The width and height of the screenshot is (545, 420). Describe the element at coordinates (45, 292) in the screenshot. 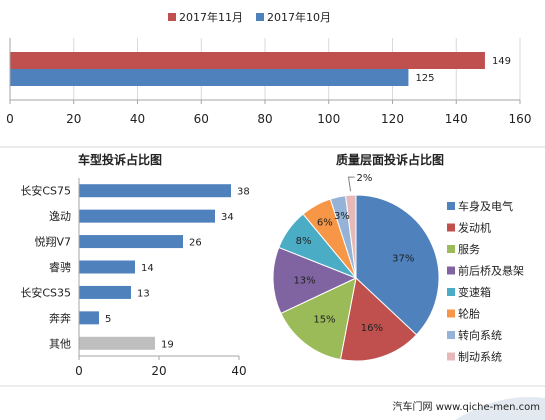

I see `category-label: 长安CS35` at that location.